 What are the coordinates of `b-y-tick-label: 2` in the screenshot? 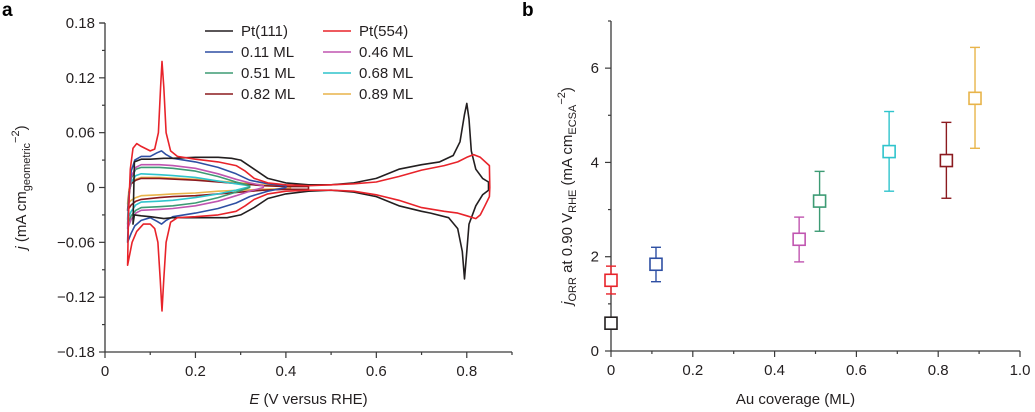 It's located at (595, 257).